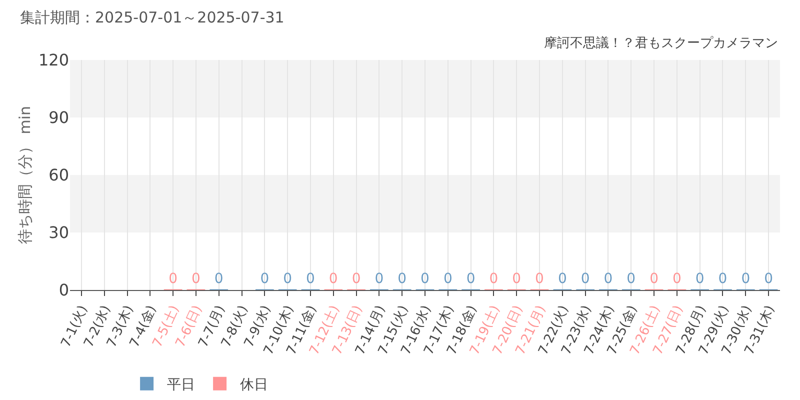 The width and height of the screenshot is (800, 400). Describe the element at coordinates (254, 385) in the screenshot. I see `legend-label: 休日` at that location.